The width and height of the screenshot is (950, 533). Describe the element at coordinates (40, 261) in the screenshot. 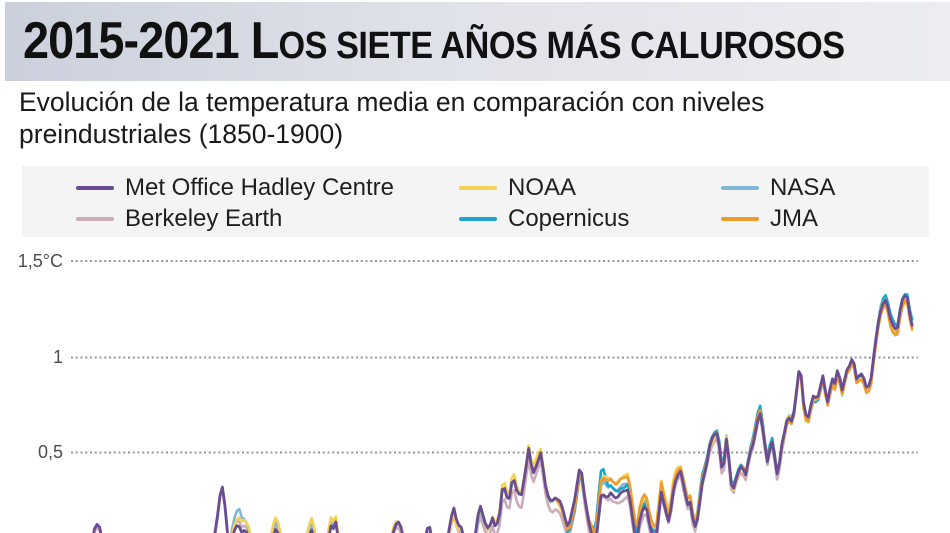

I see `svg-text: 1,5°C` at that location.